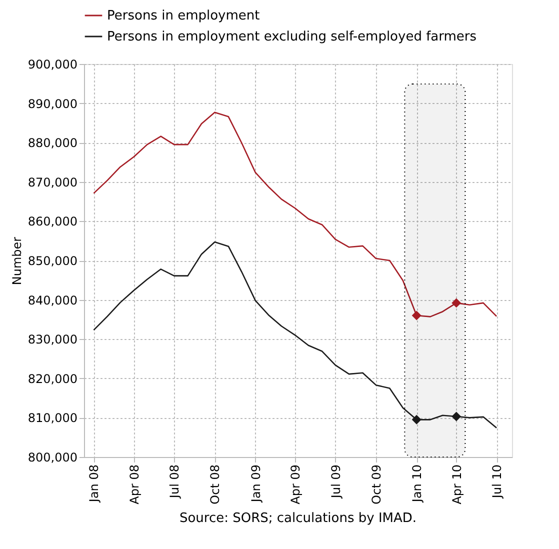 This screenshot has width=559, height=549. I want to click on x-tick-label: Apr 10, so click(457, 484).